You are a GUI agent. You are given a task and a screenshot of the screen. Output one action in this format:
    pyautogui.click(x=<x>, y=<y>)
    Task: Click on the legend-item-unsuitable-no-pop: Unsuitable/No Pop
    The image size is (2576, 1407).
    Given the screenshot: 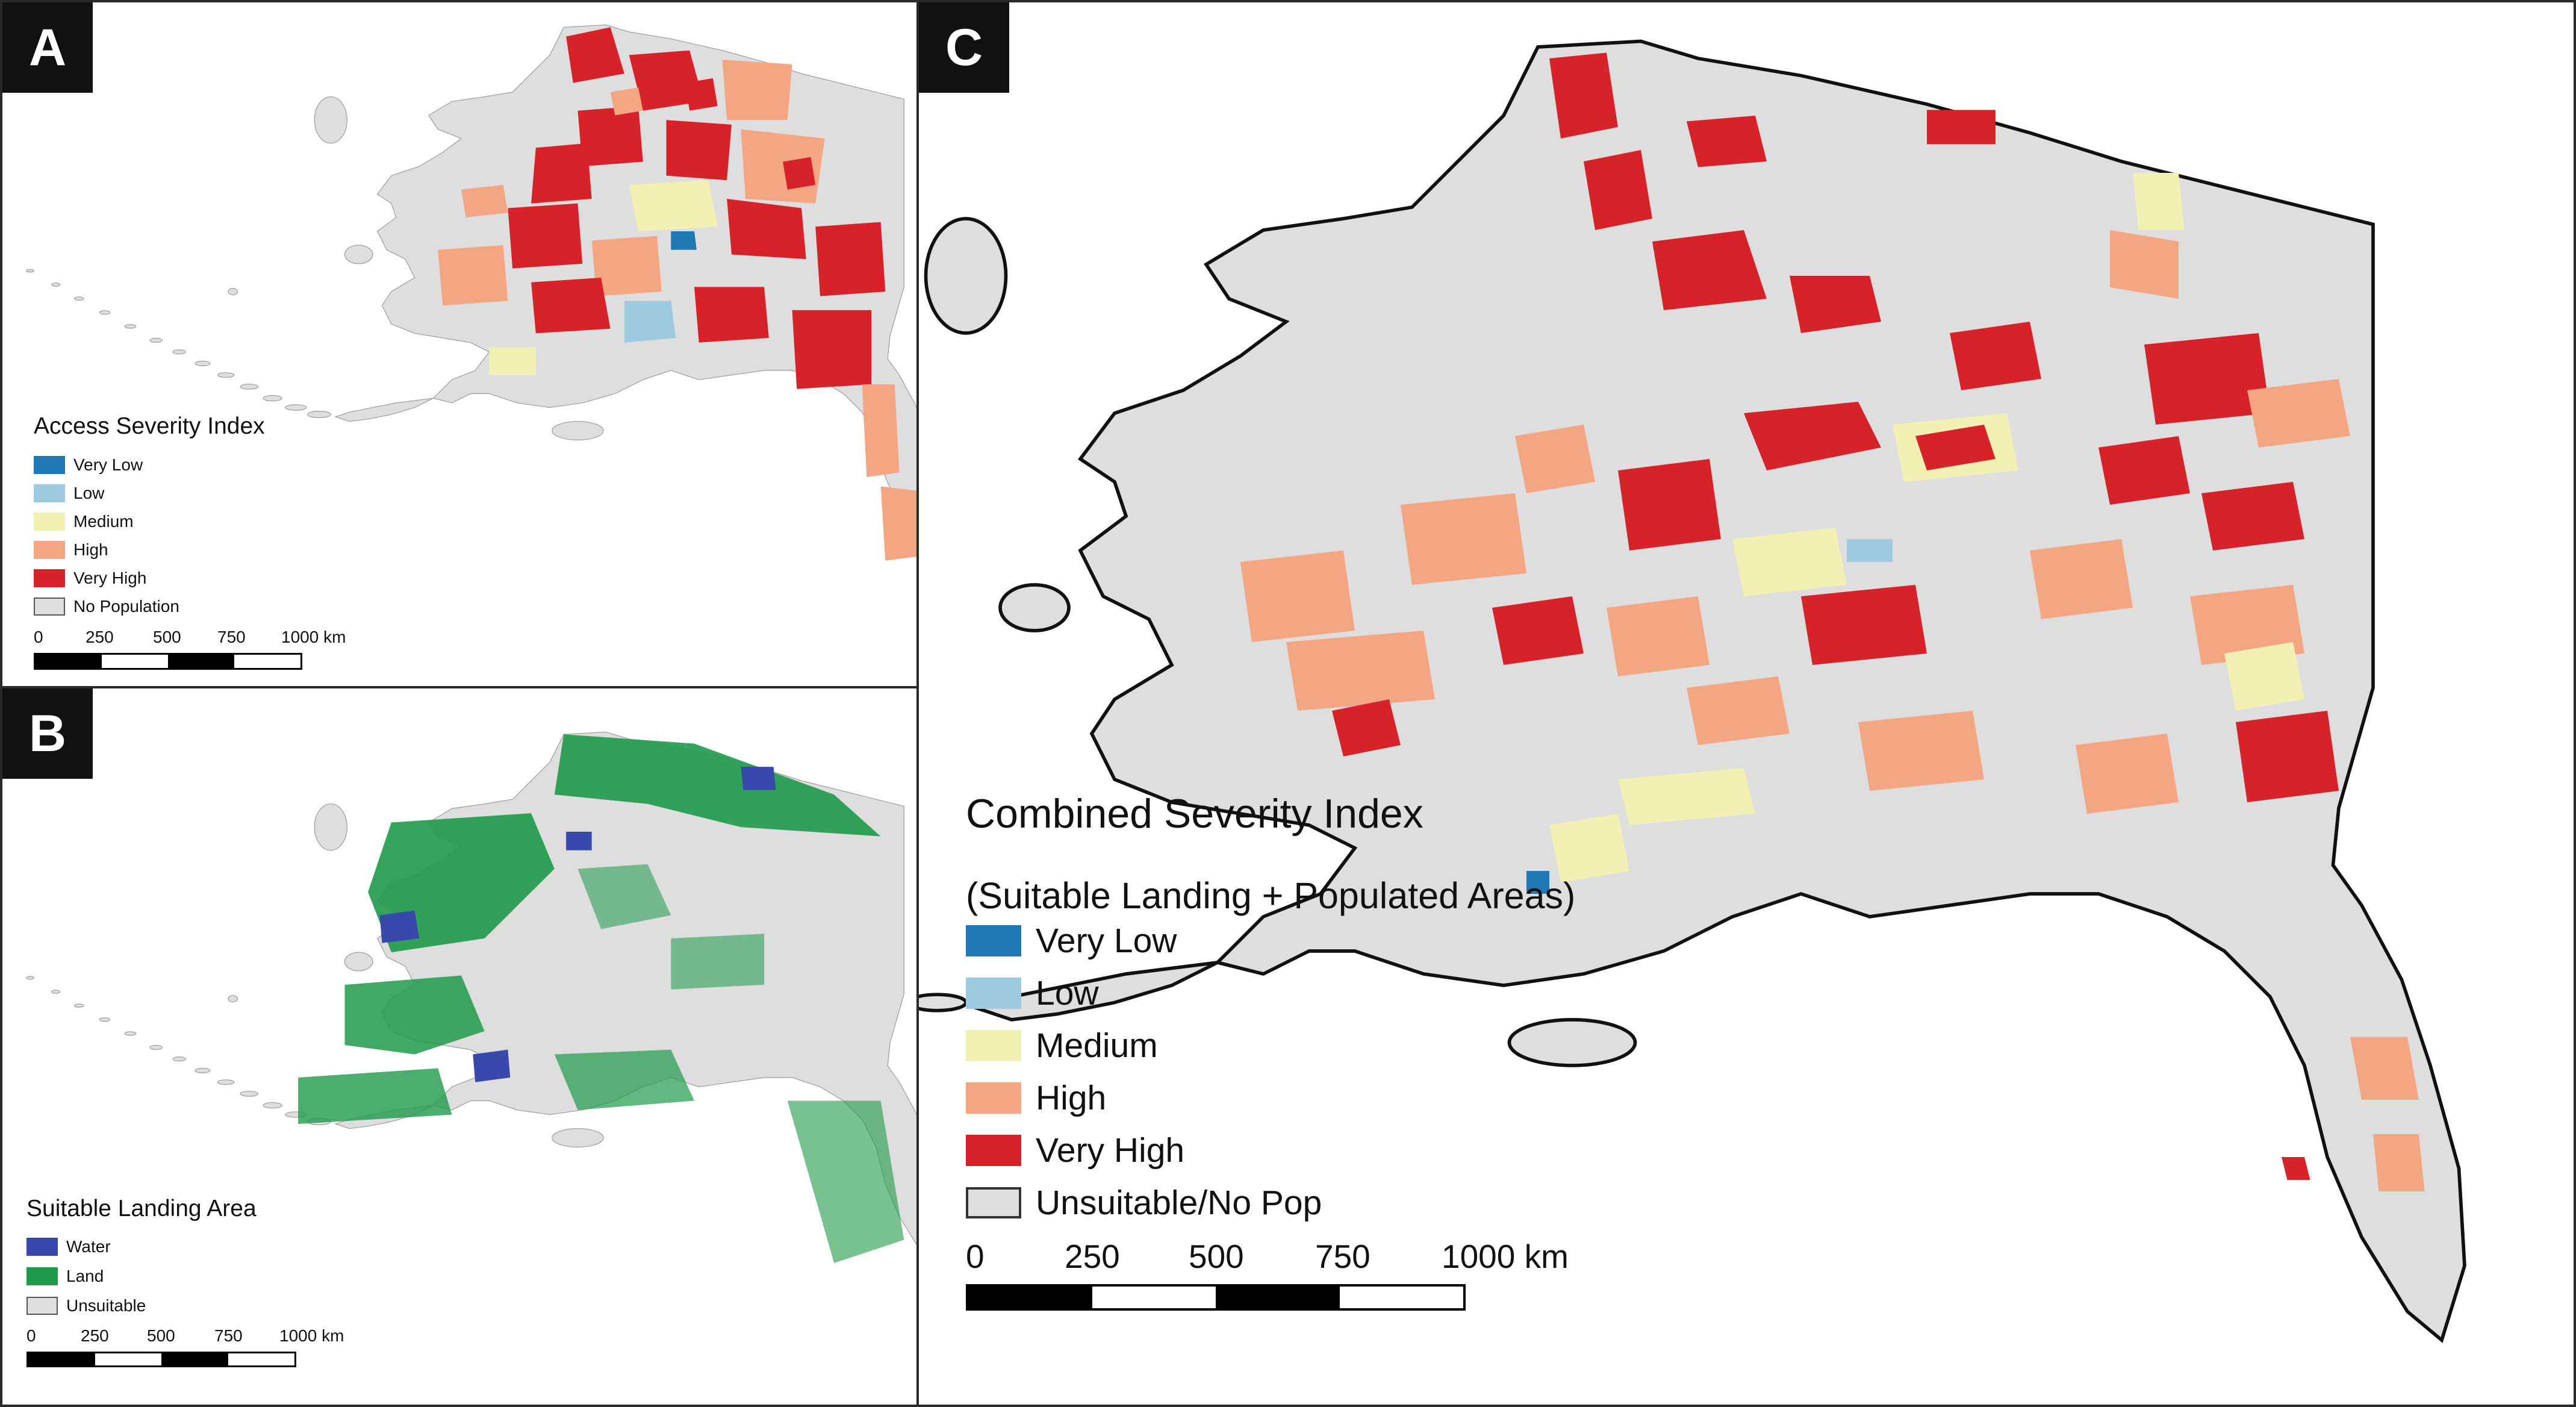 What is the action you would take?
    pyautogui.click(x=1297, y=1202)
    